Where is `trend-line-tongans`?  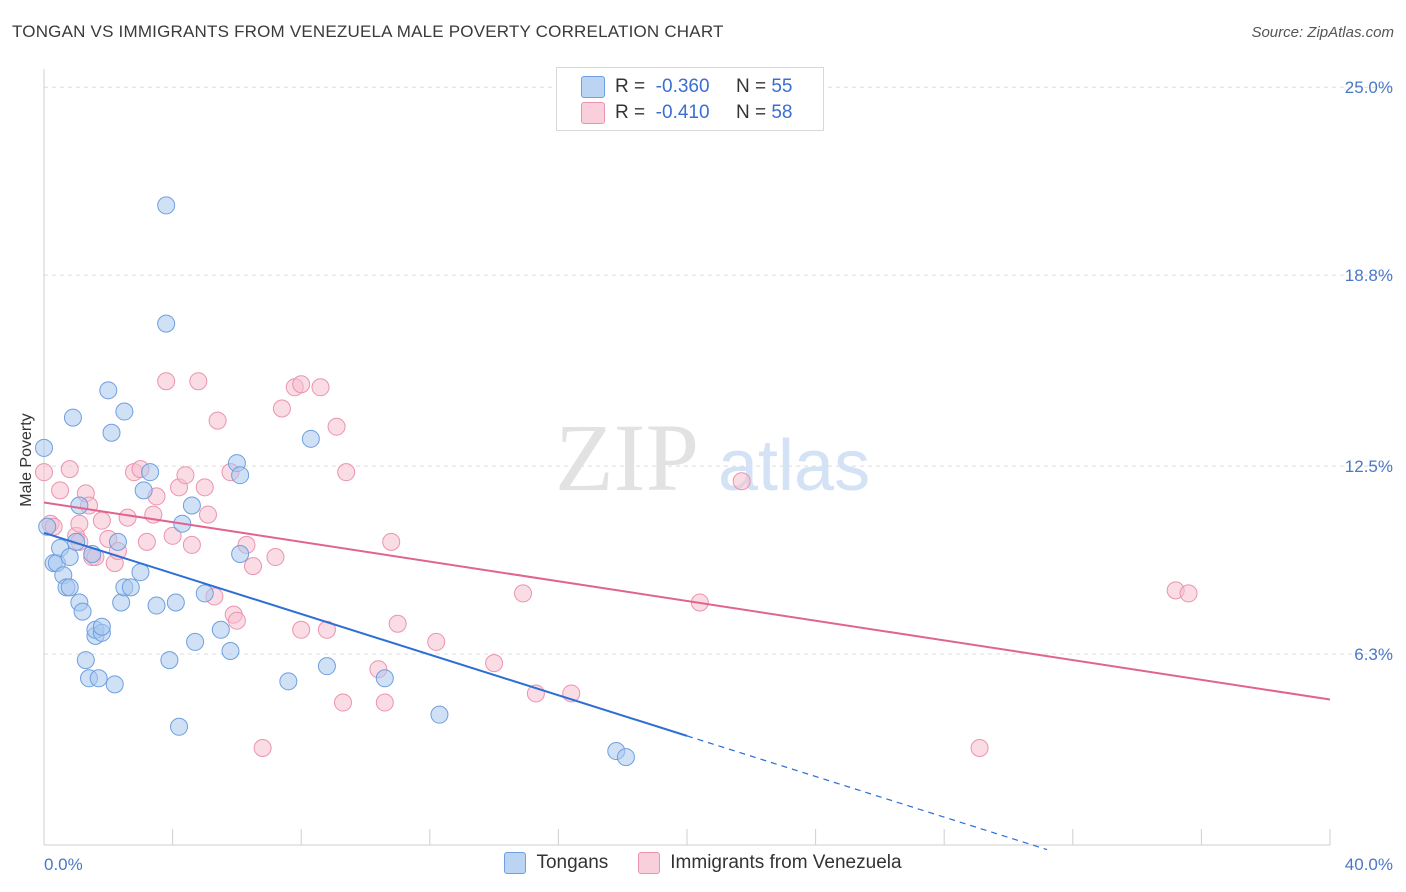
trend-line-tongans is located at coordinates (365, 634).